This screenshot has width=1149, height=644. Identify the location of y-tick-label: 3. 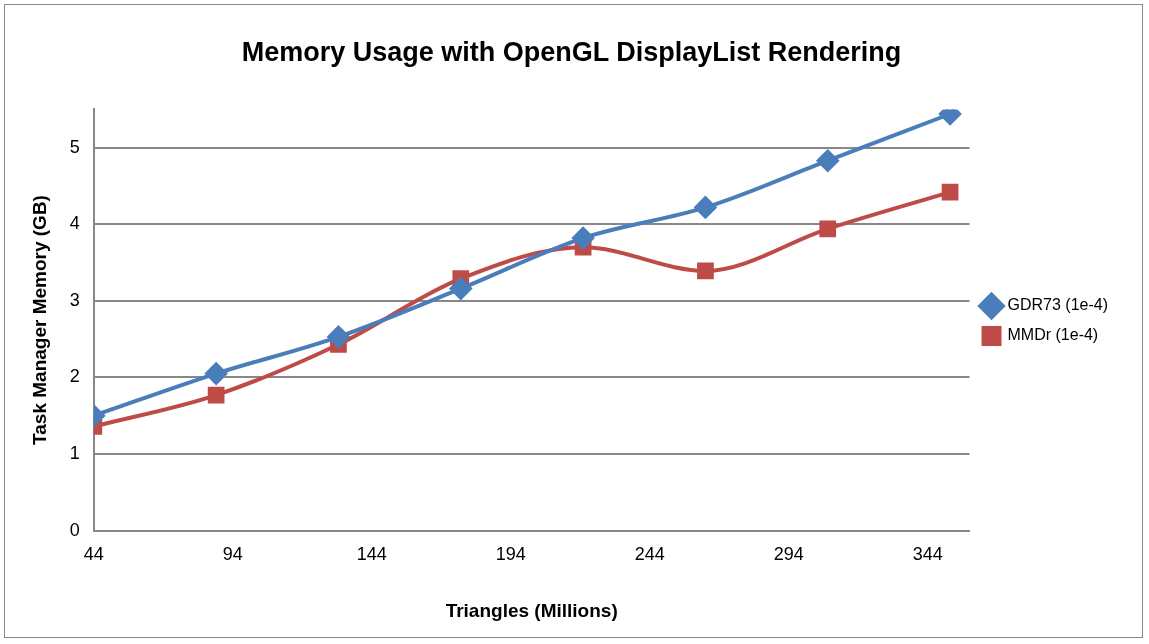
(74, 299).